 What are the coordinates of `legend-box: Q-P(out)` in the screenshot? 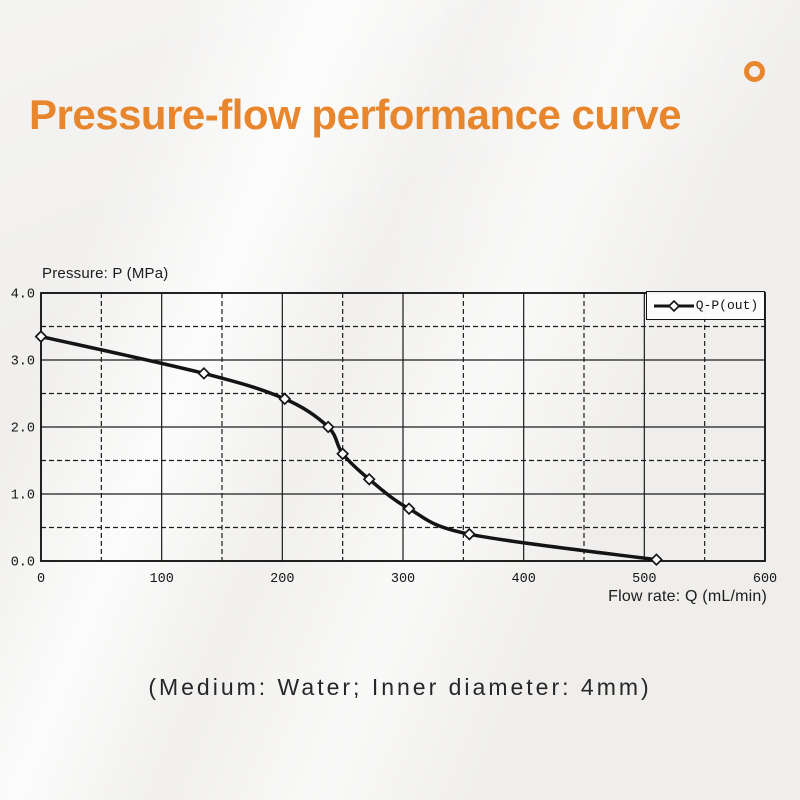 It's located at (705, 305).